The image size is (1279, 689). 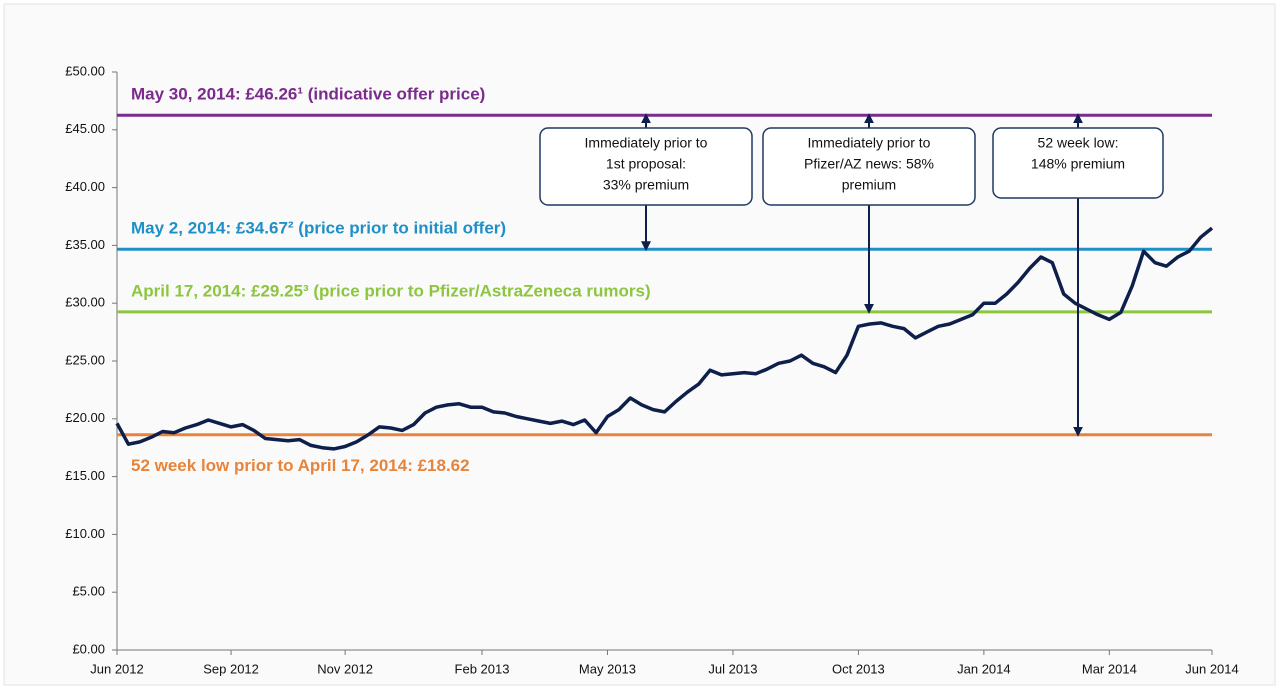 What do you see at coordinates (482, 668) in the screenshot?
I see `x-tick-label: Feb 2013` at bounding box center [482, 668].